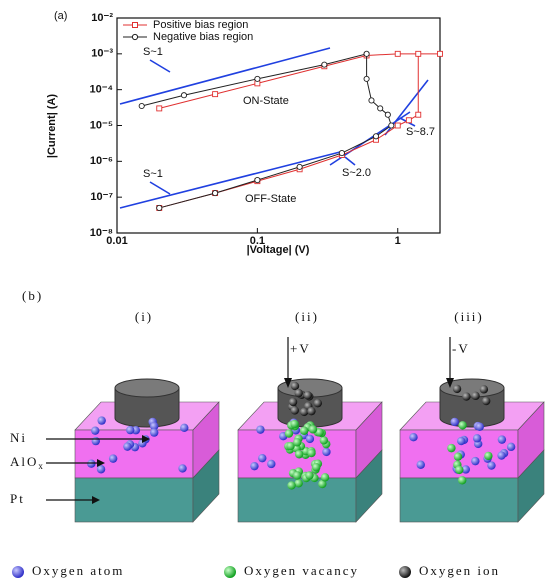 The height and width of the screenshot is (588, 550). I want to click on column-label: (ii), so click(307, 316).